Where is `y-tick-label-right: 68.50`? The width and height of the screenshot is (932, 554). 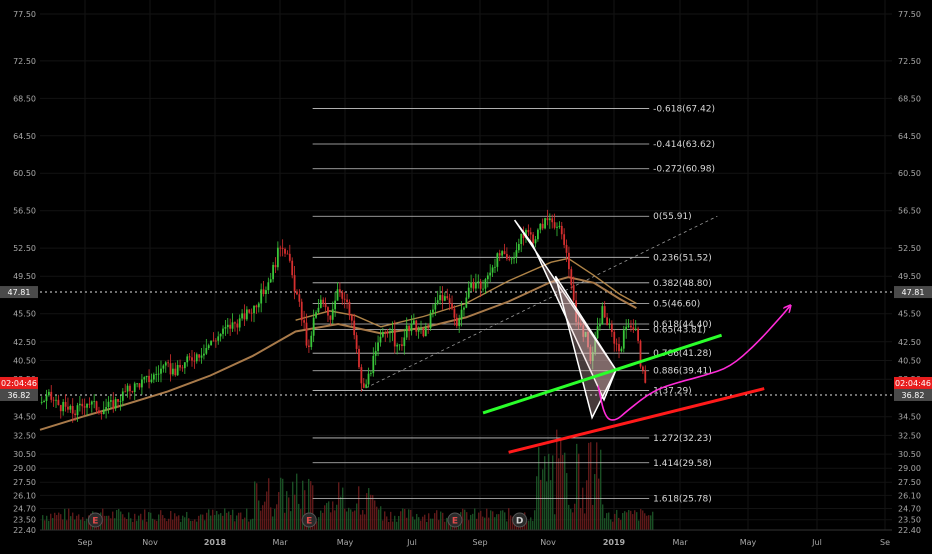 y-tick-label-right: 68.50 is located at coordinates (909, 98).